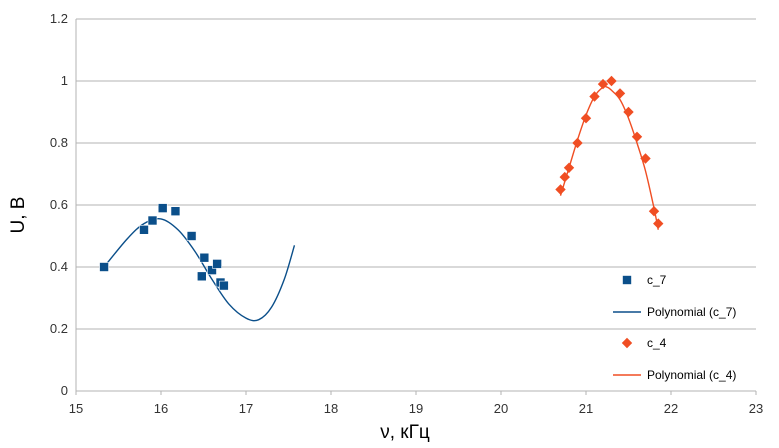  Describe the element at coordinates (59, 266) in the screenshot. I see `y-tick-label: 0.4` at that location.